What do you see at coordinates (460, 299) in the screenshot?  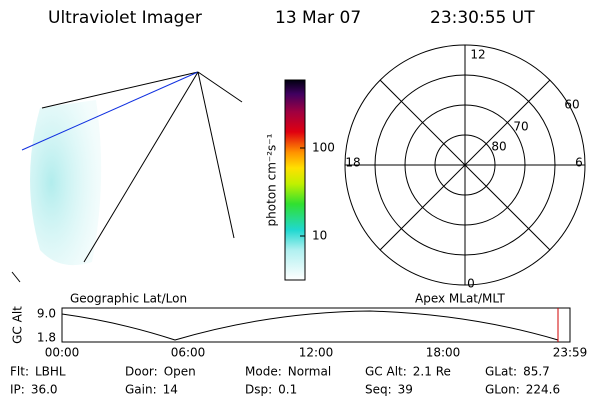 I see `plot-title-right: Apex MLat/MLT` at bounding box center [460, 299].